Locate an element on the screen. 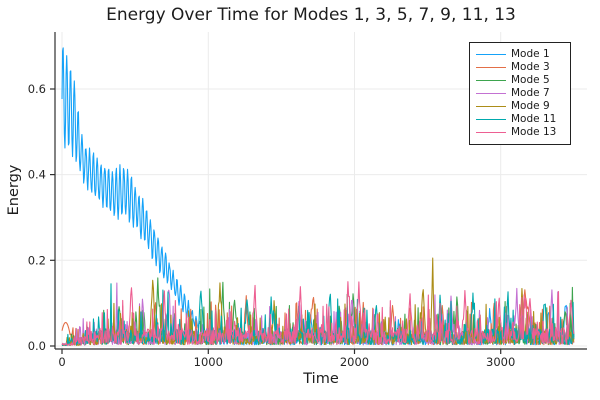 The width and height of the screenshot is (600, 400). y-tick-label: 0.2 is located at coordinates (37, 260).